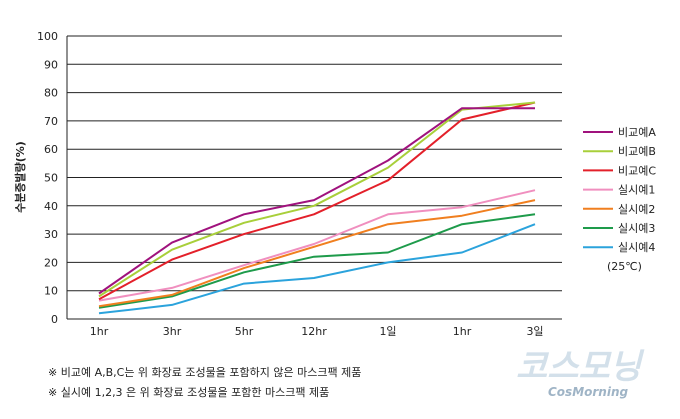 The width and height of the screenshot is (680, 419). I want to click on watermark-logo: 코스모닝 CosMorning, so click(580, 373).